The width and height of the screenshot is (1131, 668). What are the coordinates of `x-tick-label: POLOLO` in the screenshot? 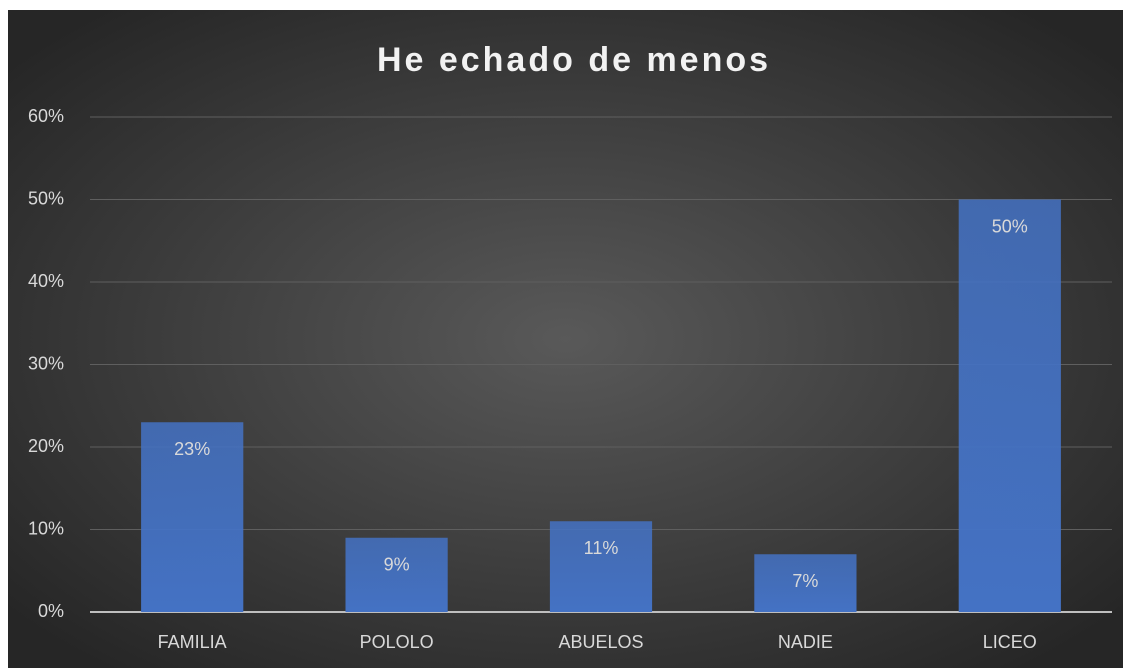 It's located at (397, 642).